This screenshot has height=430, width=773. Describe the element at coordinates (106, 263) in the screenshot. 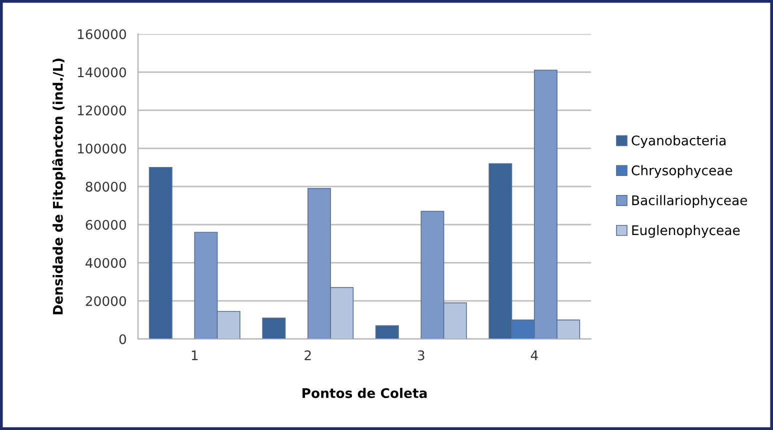

I see `y-tick-label: 40000` at that location.